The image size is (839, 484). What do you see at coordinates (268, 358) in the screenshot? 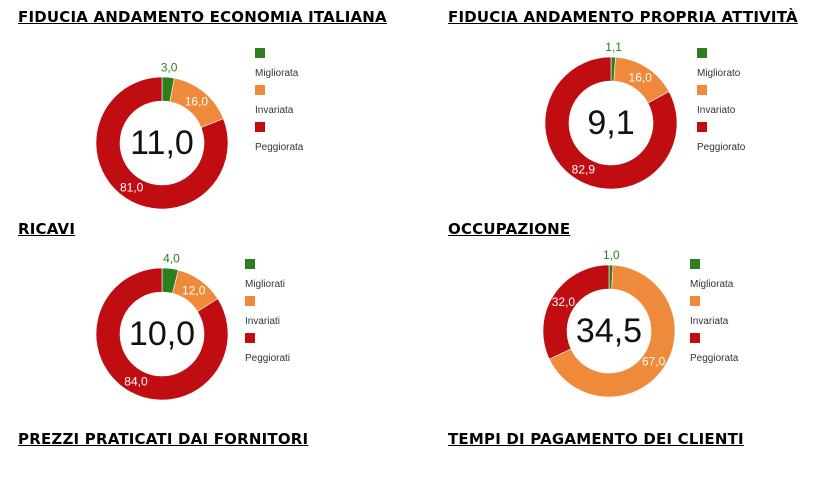
I see `legend-label: Peggiorati` at bounding box center [268, 358].